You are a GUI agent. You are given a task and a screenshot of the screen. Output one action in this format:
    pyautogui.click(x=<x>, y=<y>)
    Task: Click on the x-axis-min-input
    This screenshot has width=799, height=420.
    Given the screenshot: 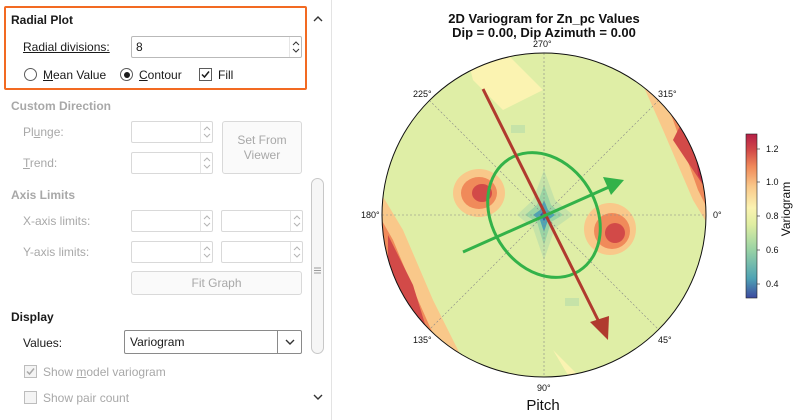 What is the action you would take?
    pyautogui.click(x=172, y=221)
    